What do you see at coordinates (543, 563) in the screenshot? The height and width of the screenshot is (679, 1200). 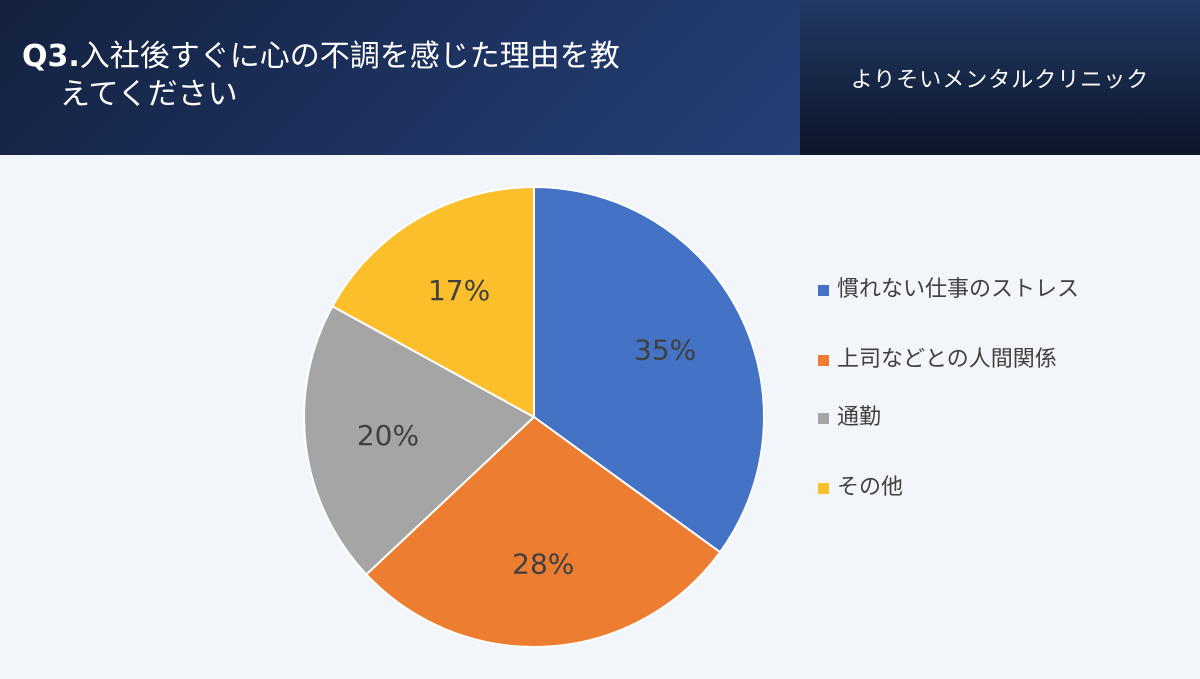 I see `pie-data-label: 28%` at bounding box center [543, 563].